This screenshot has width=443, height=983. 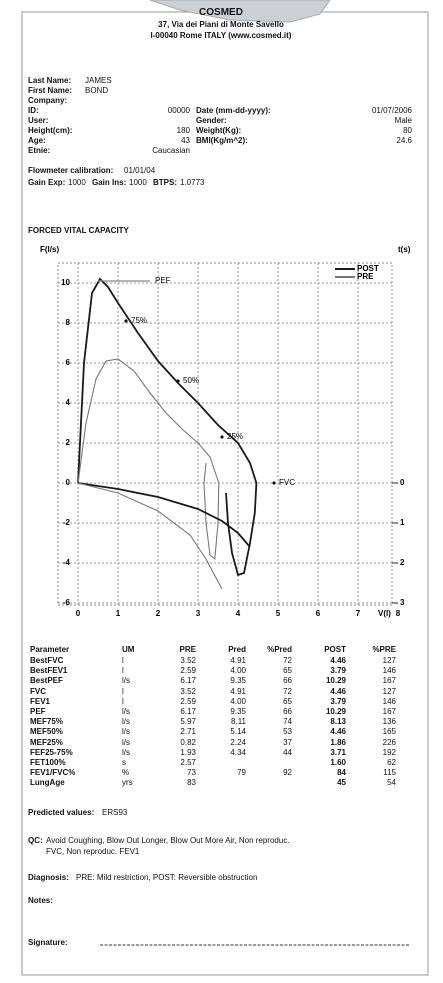 I want to click on chart-title: FORCED VITAL CAPACITY, so click(x=78, y=230).